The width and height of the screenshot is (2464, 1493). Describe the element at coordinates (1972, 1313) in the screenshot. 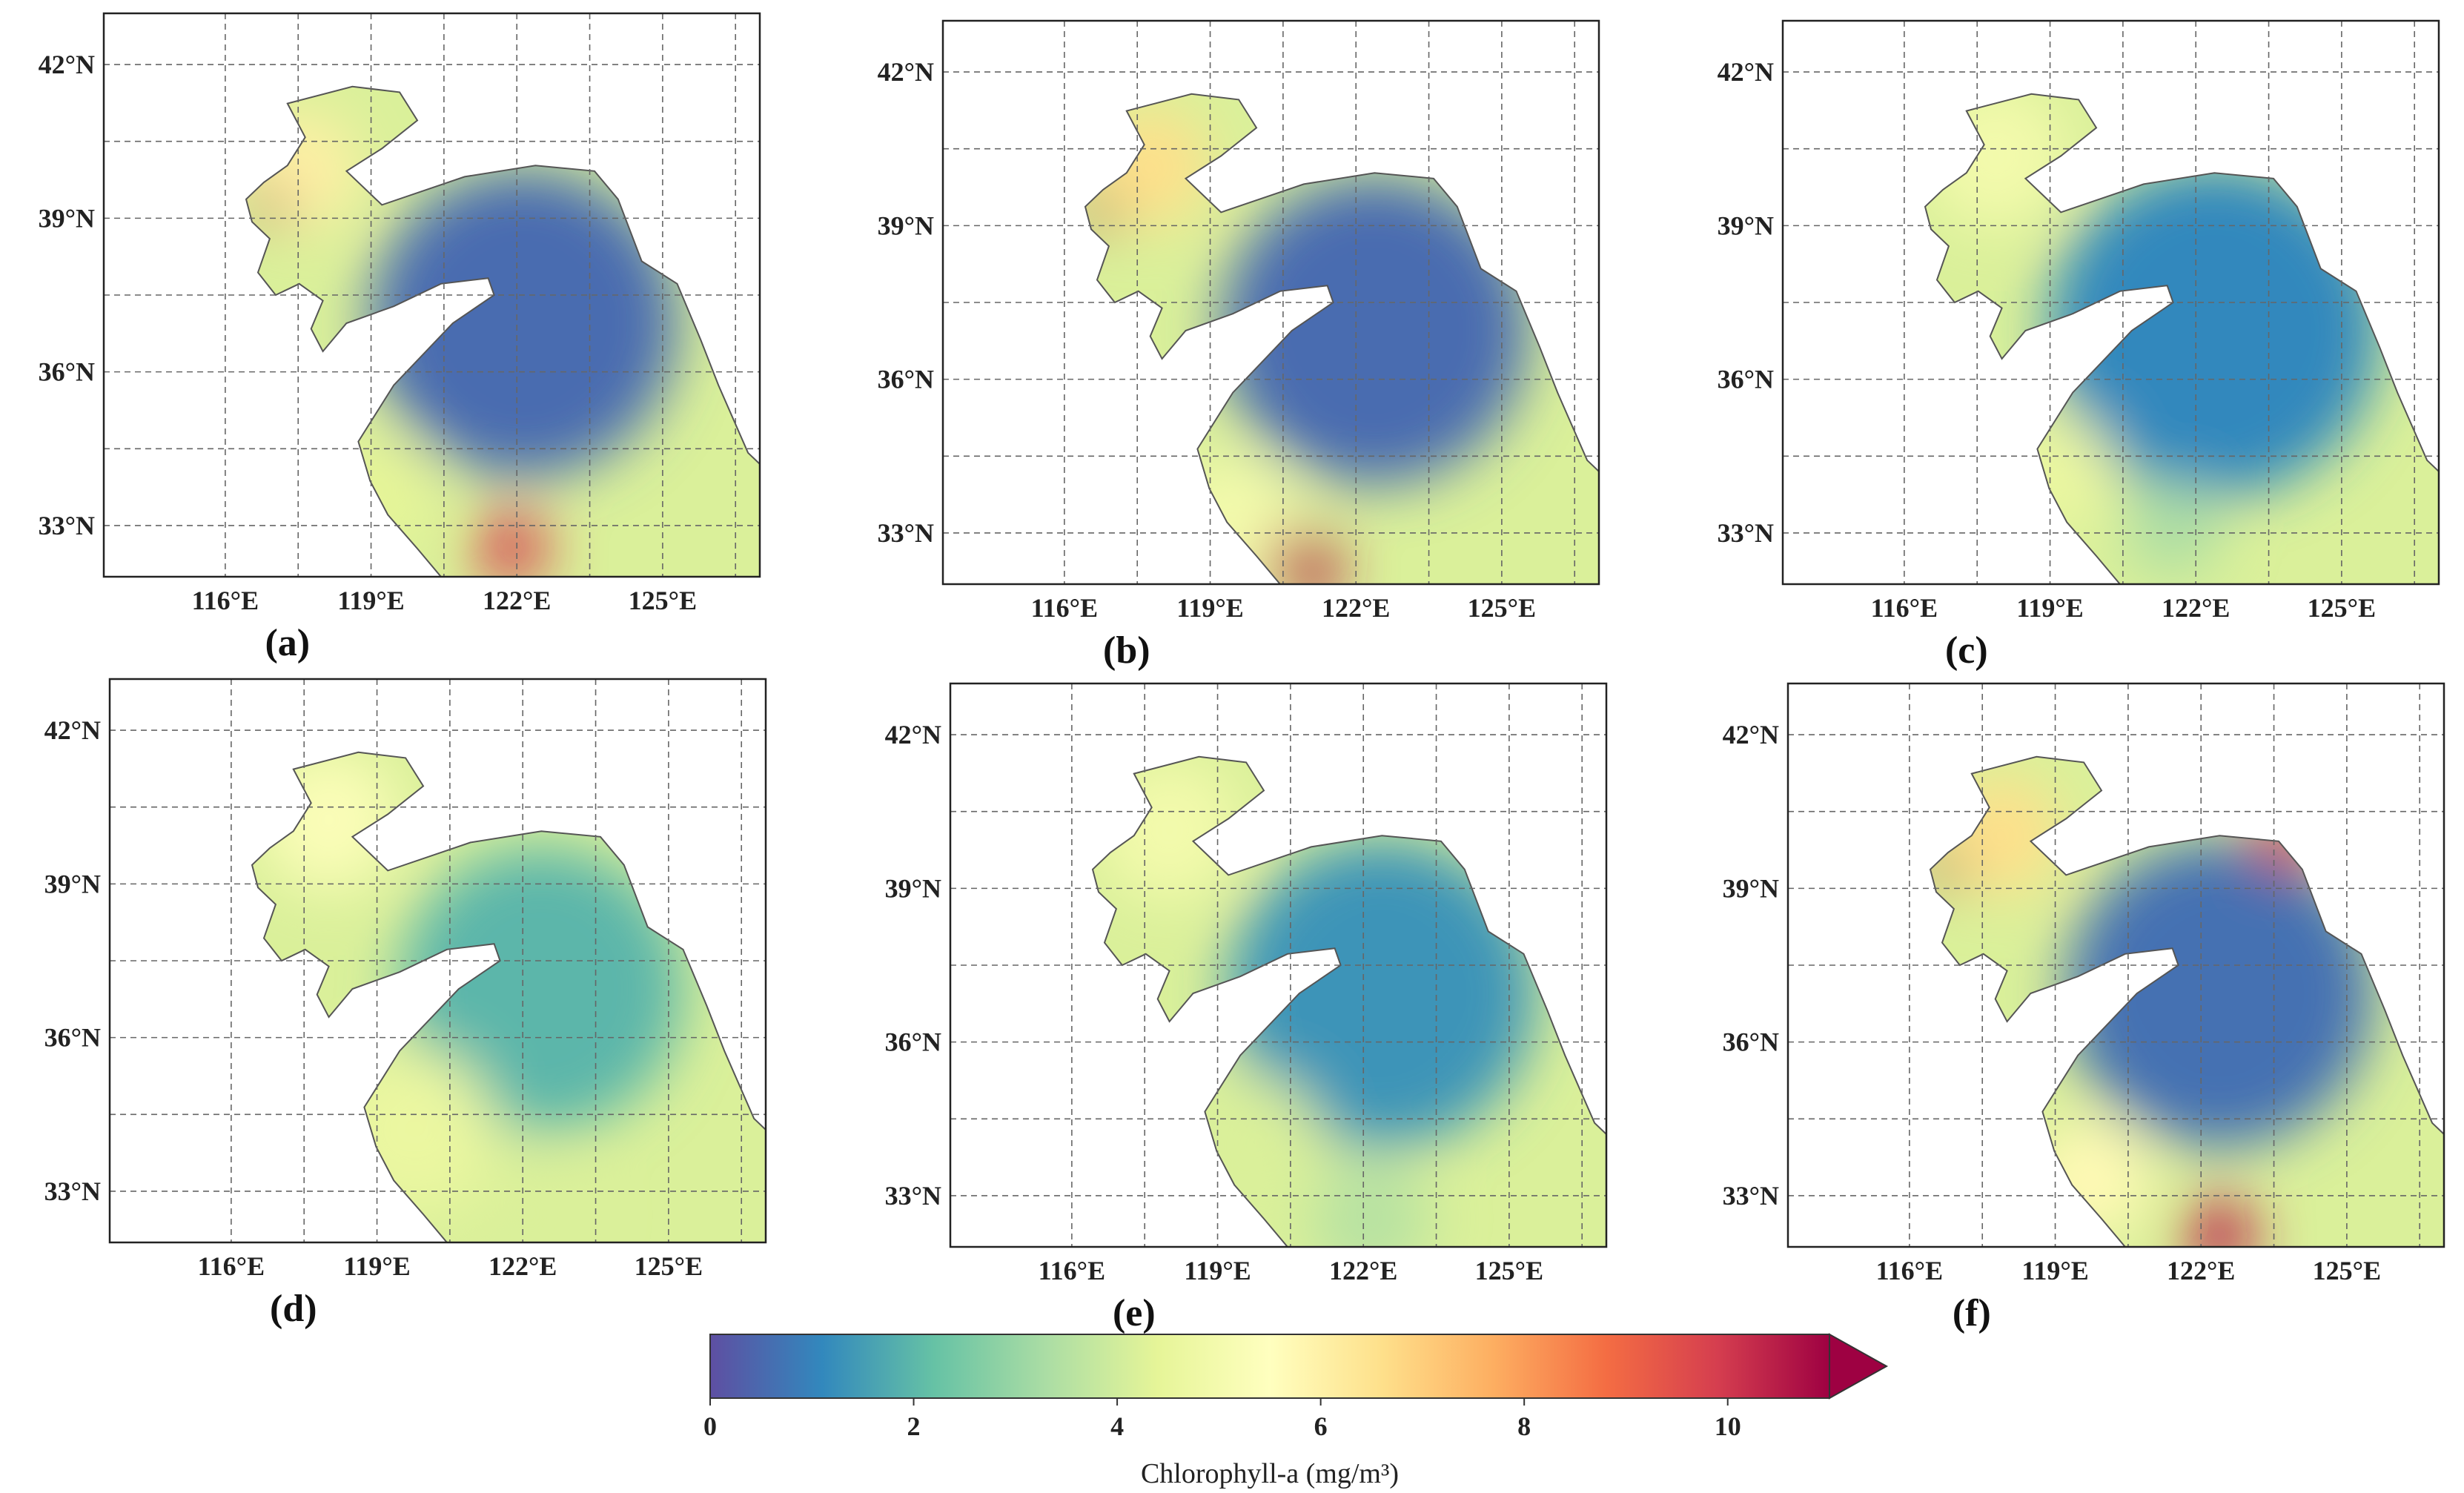

I see `panel-label-f: (f)` at that location.